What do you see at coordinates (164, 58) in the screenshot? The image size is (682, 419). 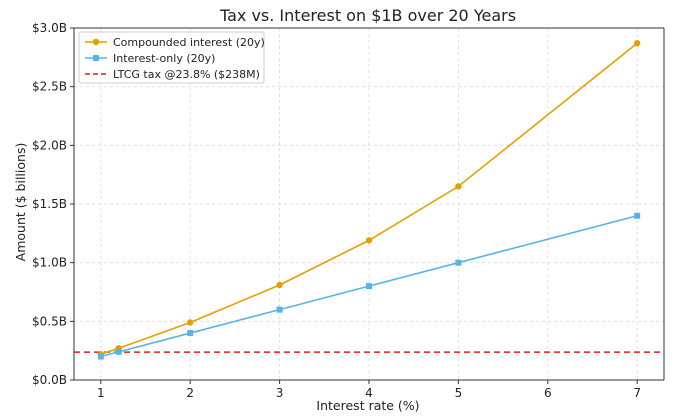 I see `legend-label: Interest-only (20y)` at bounding box center [164, 58].